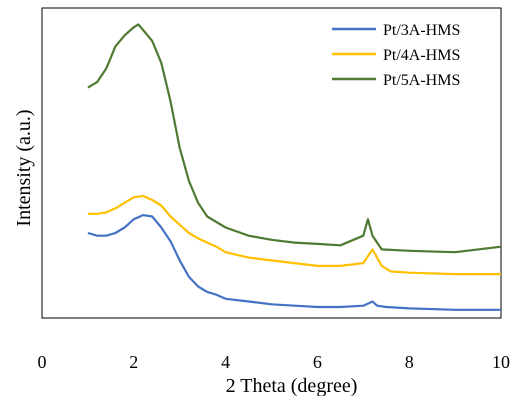  I want to click on x-tick-label: 8, so click(409, 362).